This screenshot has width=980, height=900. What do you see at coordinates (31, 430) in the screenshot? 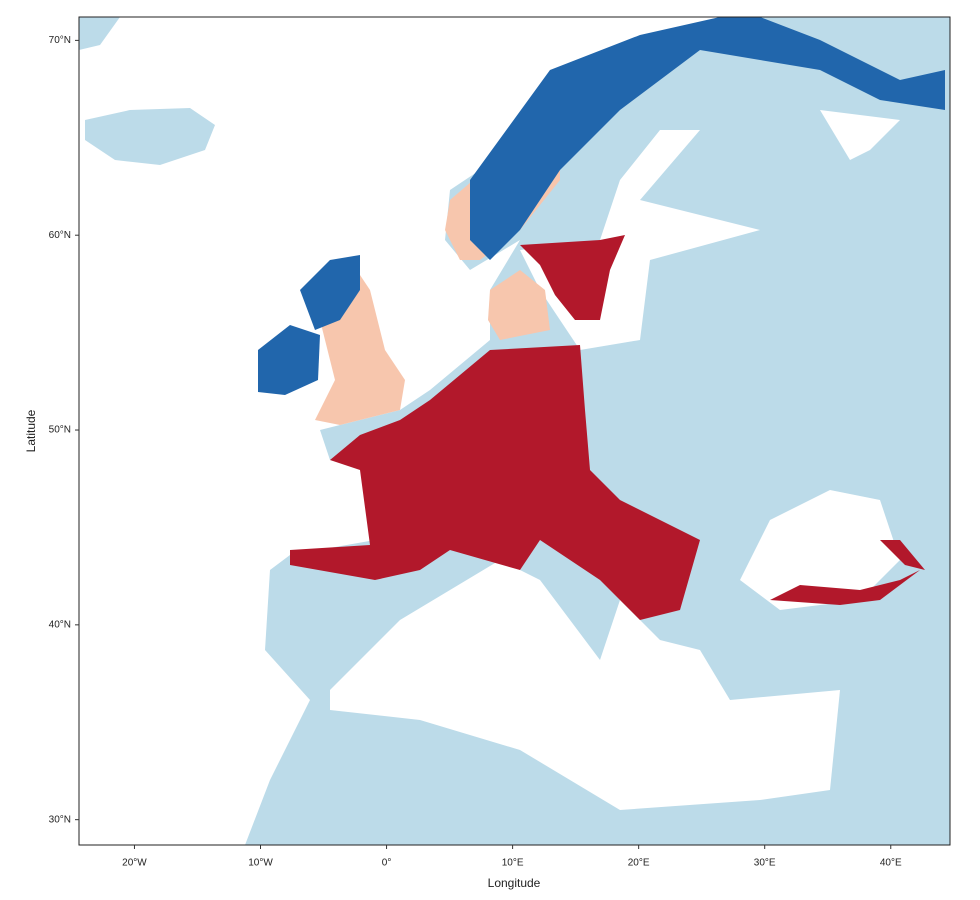
I see `y-axis-title: Latitude` at bounding box center [31, 430].